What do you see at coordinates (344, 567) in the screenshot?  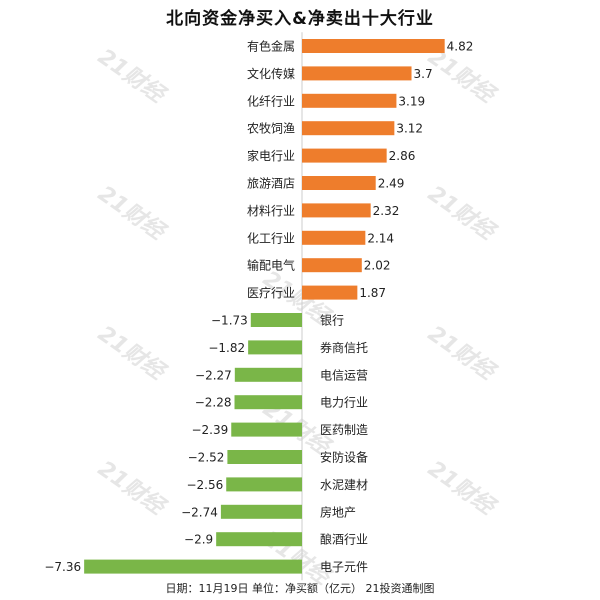 I see `category-label-20: 电子元件` at bounding box center [344, 567].